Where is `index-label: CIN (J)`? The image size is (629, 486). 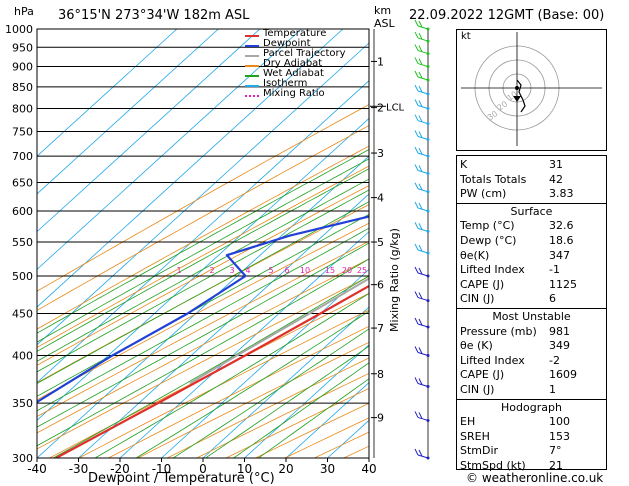 index-label: CIN (J) is located at coordinates (477, 299).